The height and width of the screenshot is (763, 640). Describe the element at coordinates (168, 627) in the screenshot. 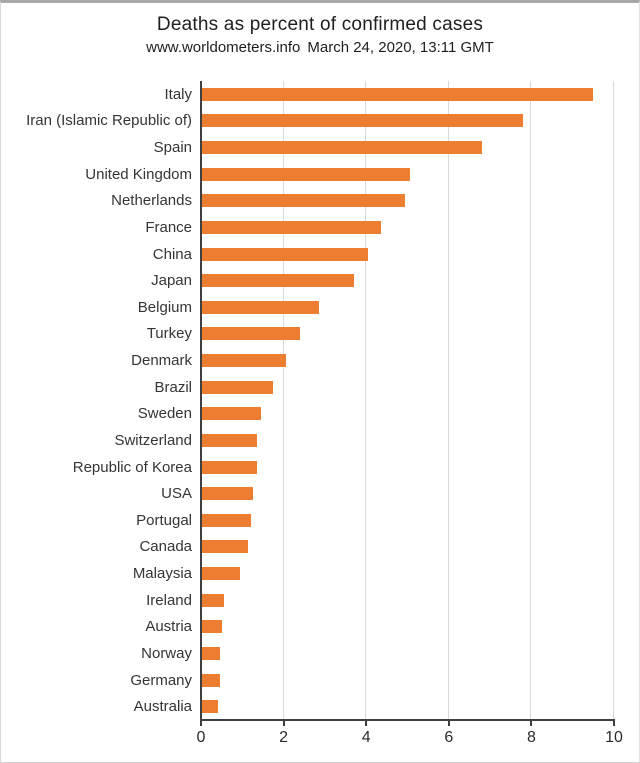

I see `category-label: Austria` at that location.